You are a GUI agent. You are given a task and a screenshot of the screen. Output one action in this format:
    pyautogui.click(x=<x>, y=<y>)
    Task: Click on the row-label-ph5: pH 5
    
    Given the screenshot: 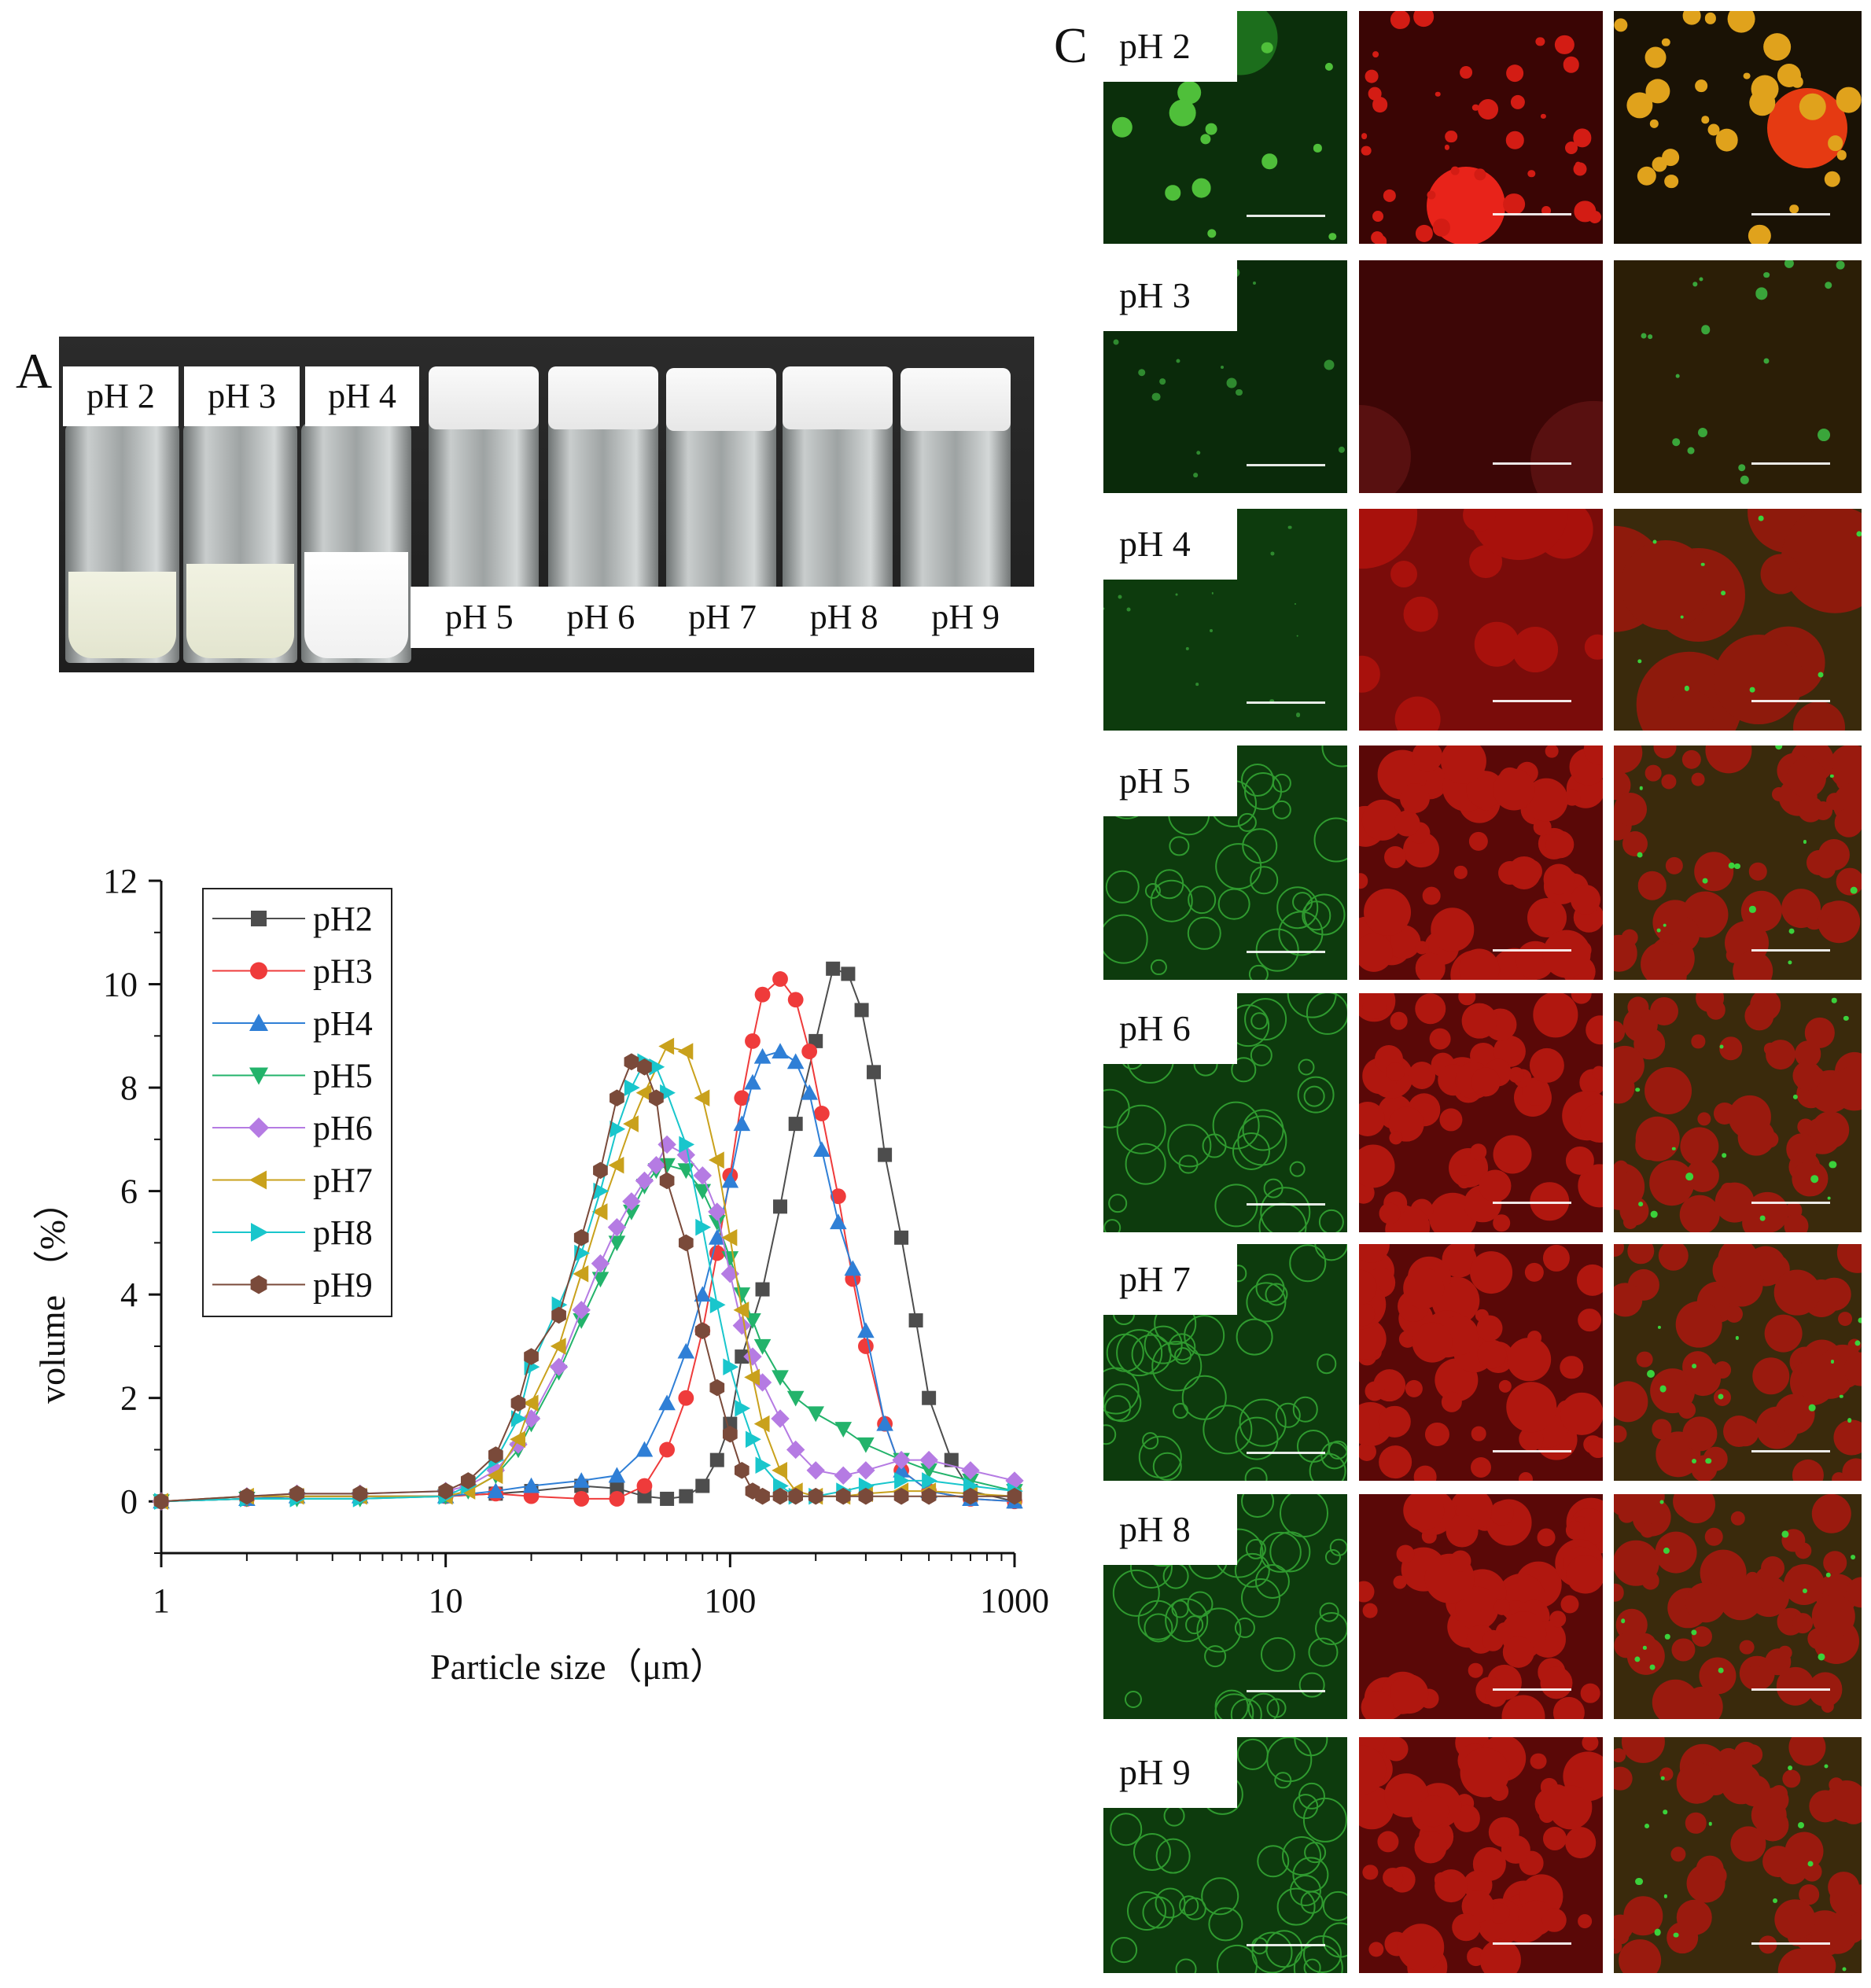 What is the action you would take?
    pyautogui.click(x=1170, y=781)
    